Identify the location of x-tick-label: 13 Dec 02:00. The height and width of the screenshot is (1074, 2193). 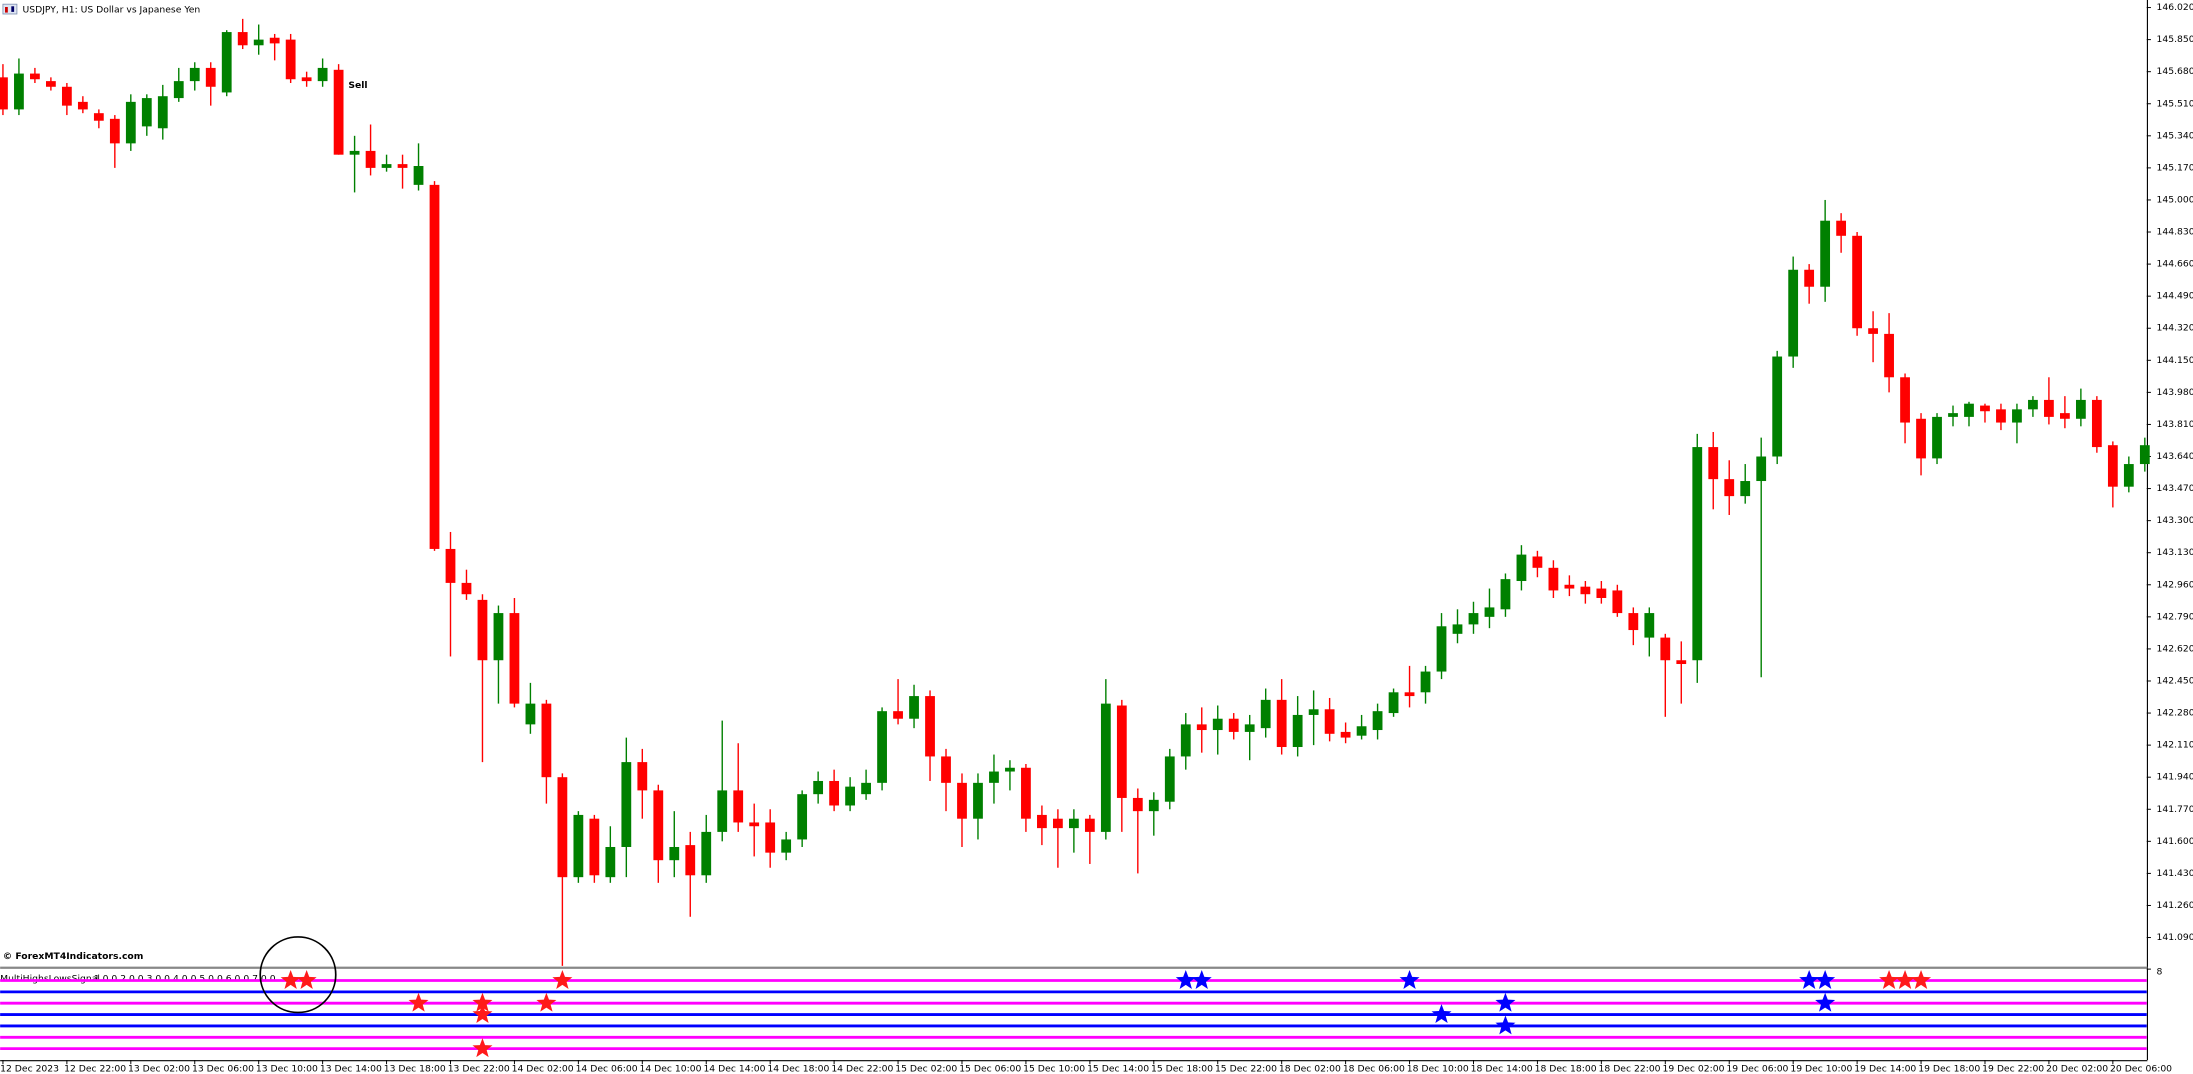
(159, 1069).